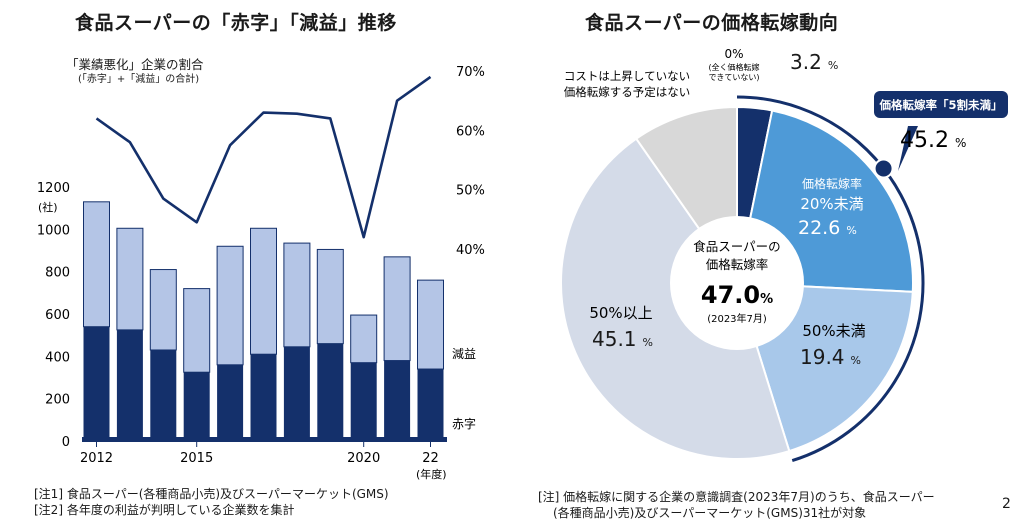  I want to click on slice-value: 19.4%, so click(830, 357).